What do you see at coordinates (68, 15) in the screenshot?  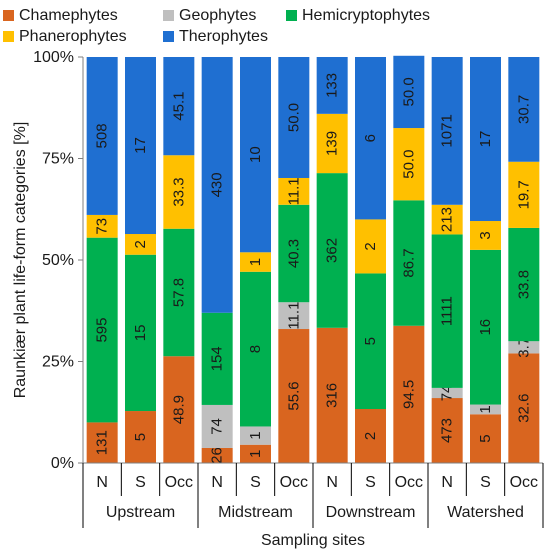 I see `legend-label-chamephytes: Chamephytes` at bounding box center [68, 15].